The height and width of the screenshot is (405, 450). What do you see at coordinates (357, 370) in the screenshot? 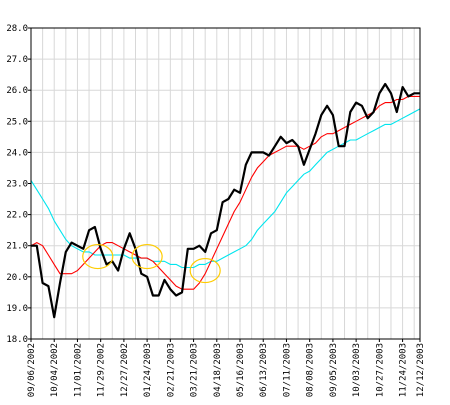
I see `x-tick-label: 10/03/2003` at bounding box center [357, 370].